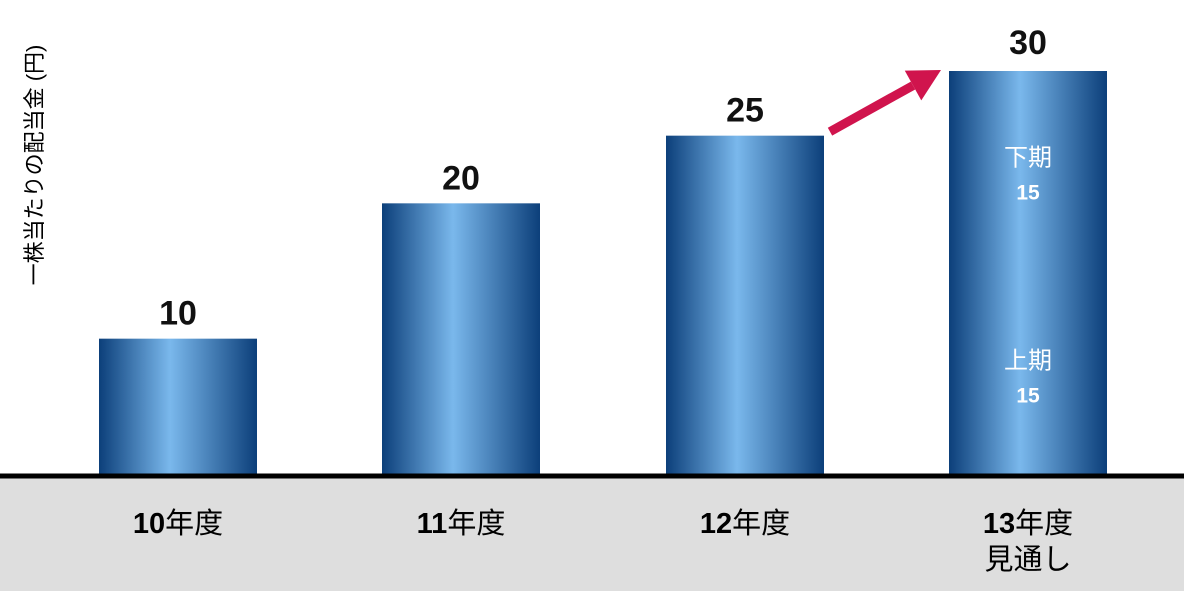 This screenshot has height=591, width=1184. I want to click on segment-label: 上期, so click(1028, 361).